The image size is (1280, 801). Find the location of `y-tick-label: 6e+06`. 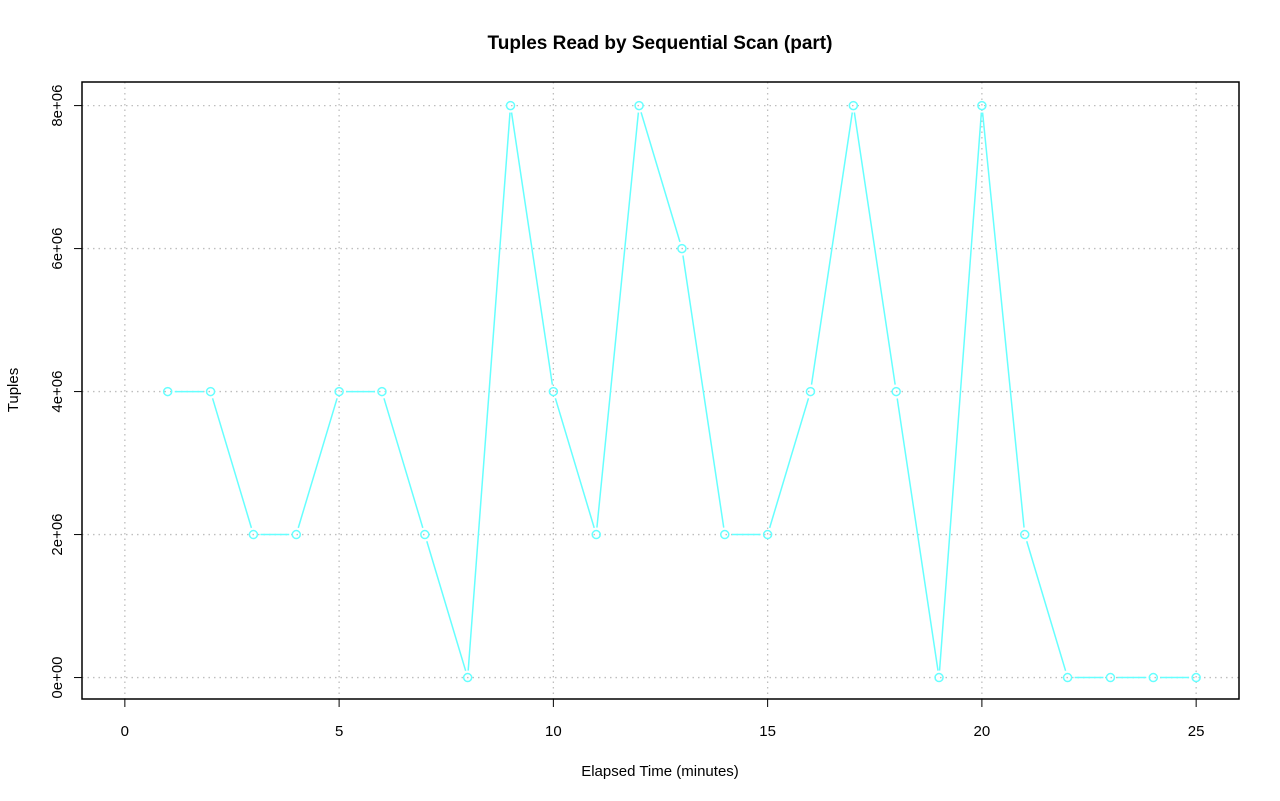

y-tick-label: 6e+06 is located at coordinates (57, 249).